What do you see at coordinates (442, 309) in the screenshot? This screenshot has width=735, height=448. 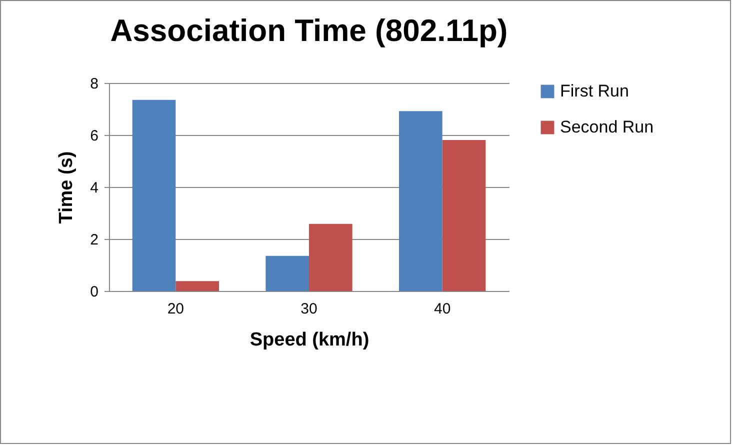 I see `x-tick-label: 40` at bounding box center [442, 309].